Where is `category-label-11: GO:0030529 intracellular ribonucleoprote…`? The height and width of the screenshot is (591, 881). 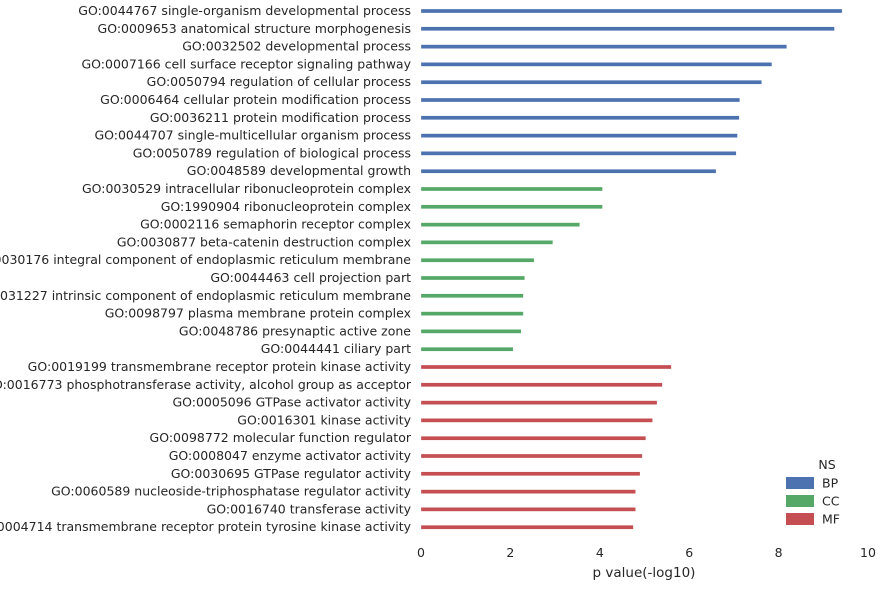 category-label-11: GO:0030529 intracellular ribonucleoprote… is located at coordinates (246, 188).